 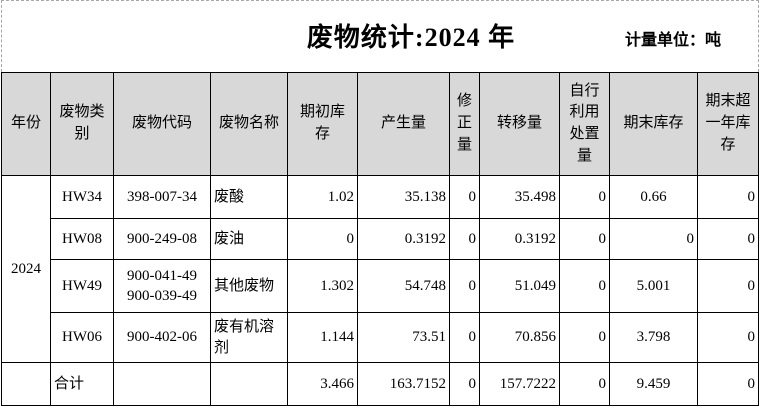 What do you see at coordinates (322, 197) in the screenshot?
I see `opening-stock-cell: 1.02` at bounding box center [322, 197].